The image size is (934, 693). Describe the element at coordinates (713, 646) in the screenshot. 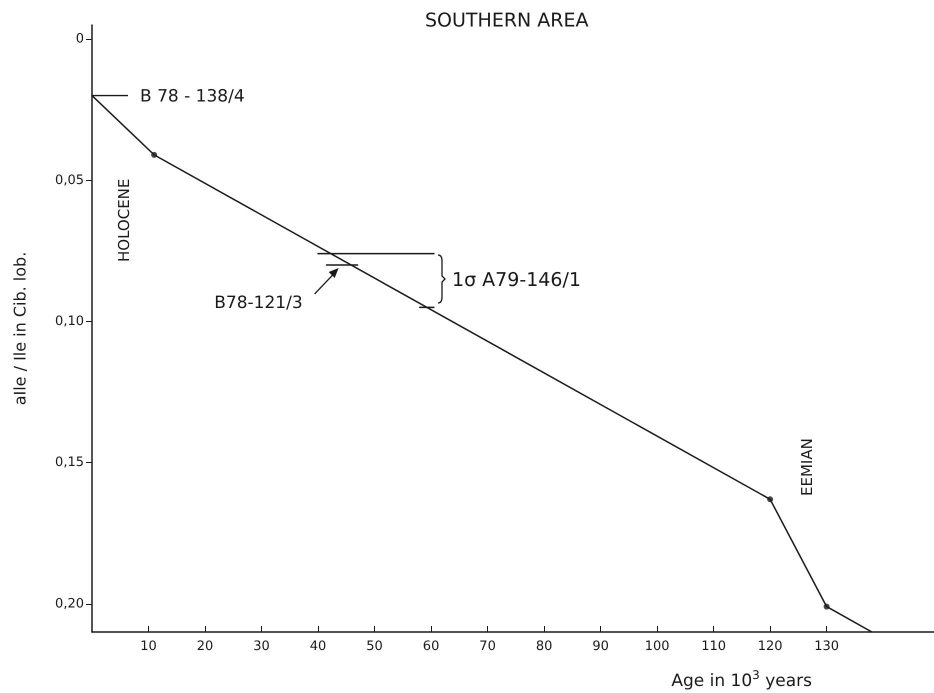

I see `x-tick-label: 110` at that location.